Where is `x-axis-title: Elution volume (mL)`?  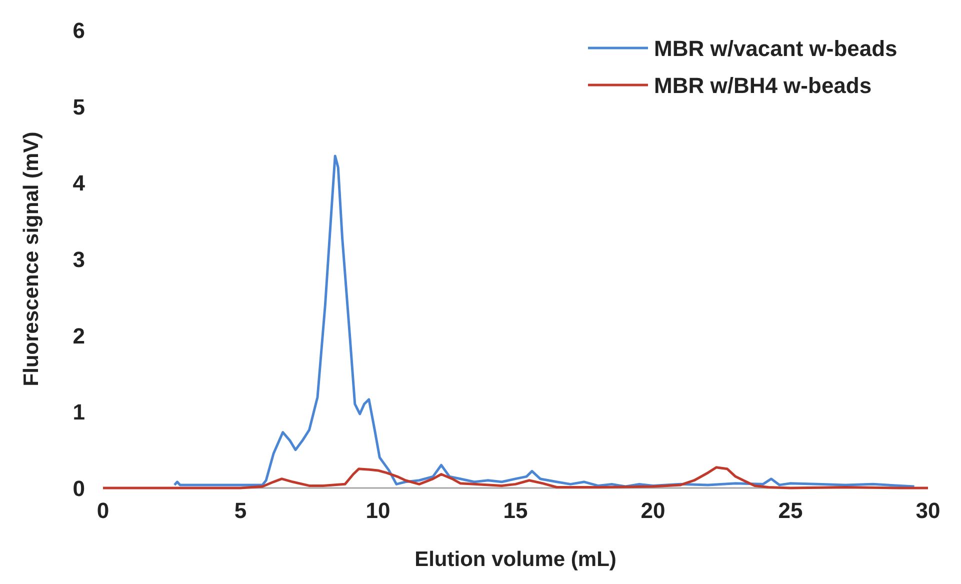 x-axis-title: Elution volume (mL) is located at coordinates (515, 559).